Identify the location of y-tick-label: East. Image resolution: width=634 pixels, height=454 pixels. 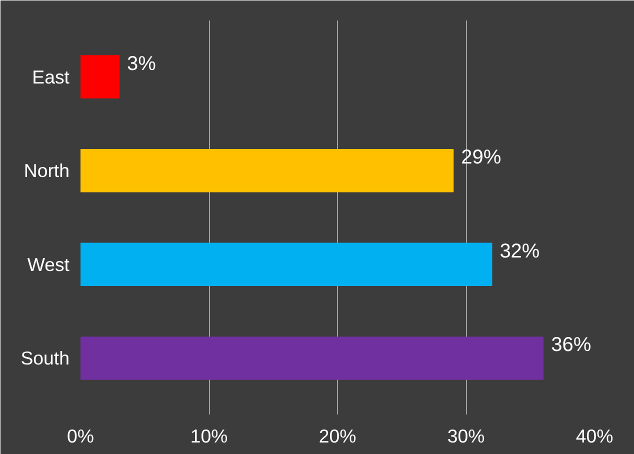
(51, 77).